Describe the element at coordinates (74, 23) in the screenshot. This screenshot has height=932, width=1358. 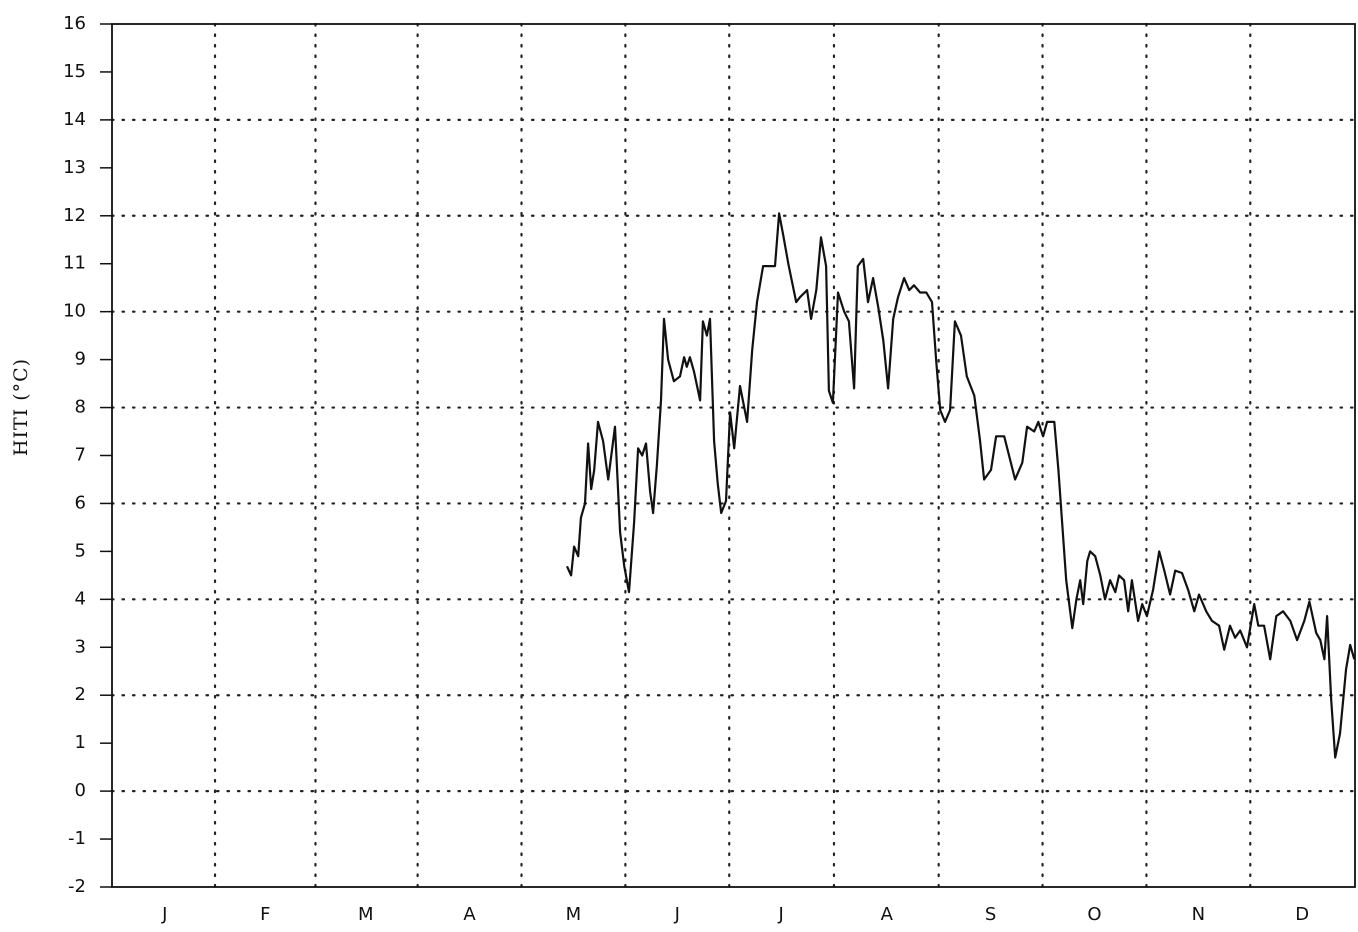
I see `y-tick-label: 16` at that location.